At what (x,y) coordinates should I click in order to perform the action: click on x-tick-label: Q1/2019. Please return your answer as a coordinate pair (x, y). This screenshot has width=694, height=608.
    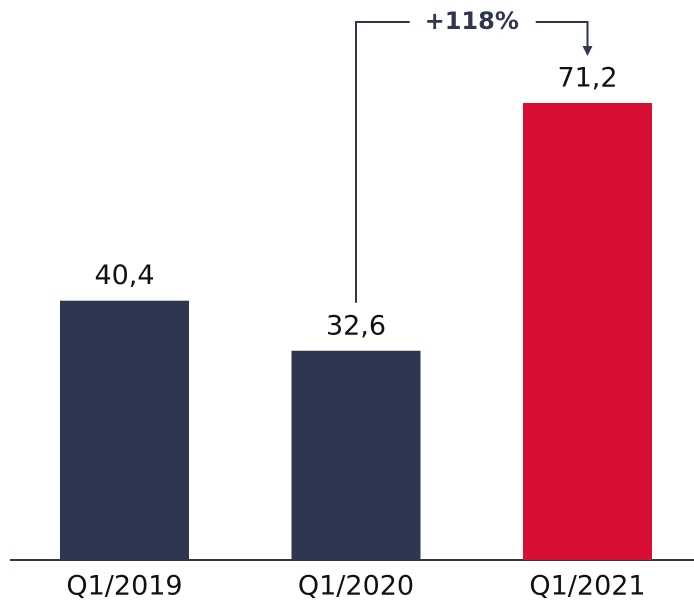
    Looking at the image, I should click on (124, 586).